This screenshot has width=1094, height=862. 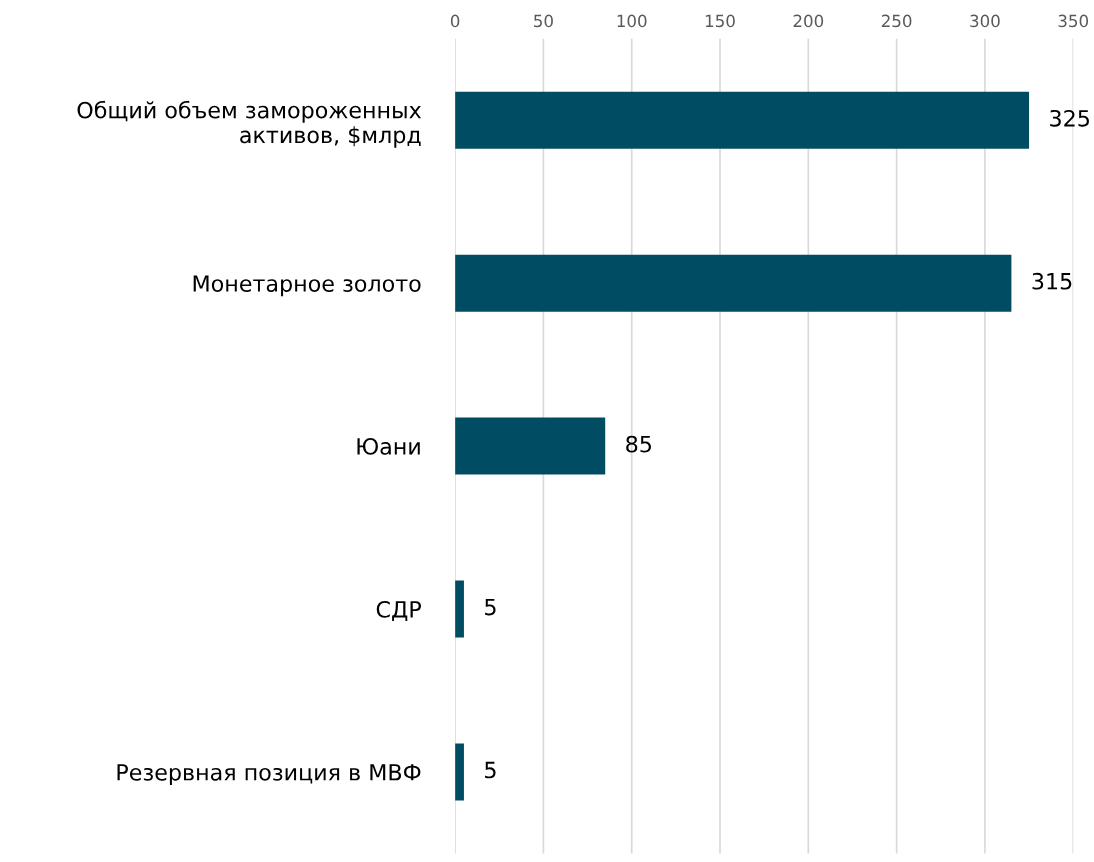 I want to click on y-tick-label: Общий объем замороженных активов, $млрд, so click(x=249, y=124).